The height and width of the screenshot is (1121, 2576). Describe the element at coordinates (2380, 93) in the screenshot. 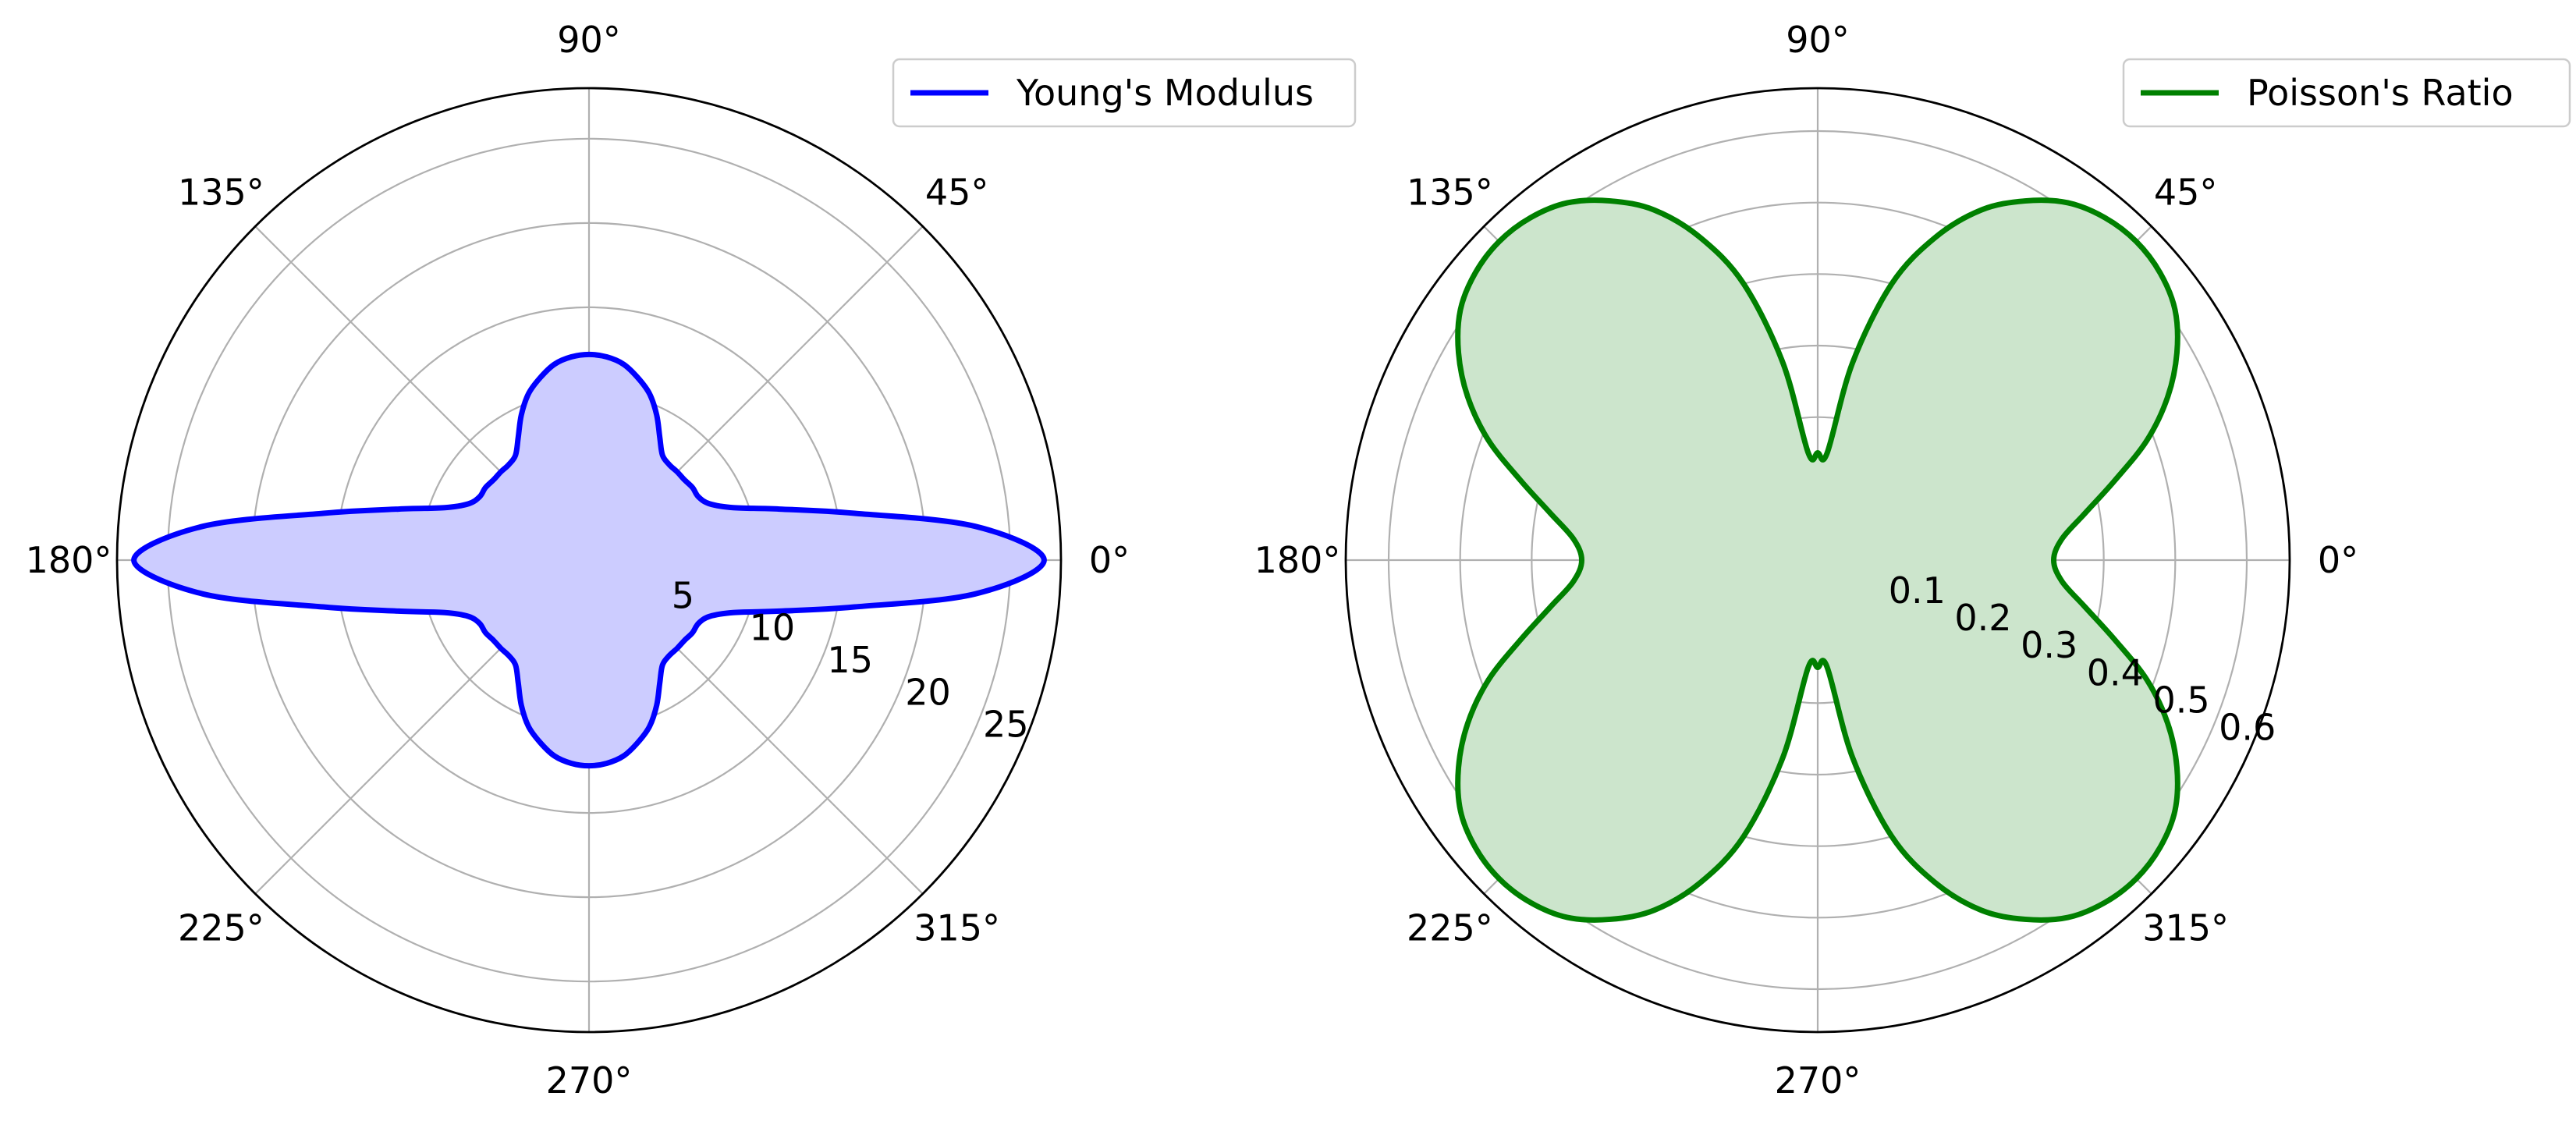

I see `legend-label: Poisson's Ratio` at that location.